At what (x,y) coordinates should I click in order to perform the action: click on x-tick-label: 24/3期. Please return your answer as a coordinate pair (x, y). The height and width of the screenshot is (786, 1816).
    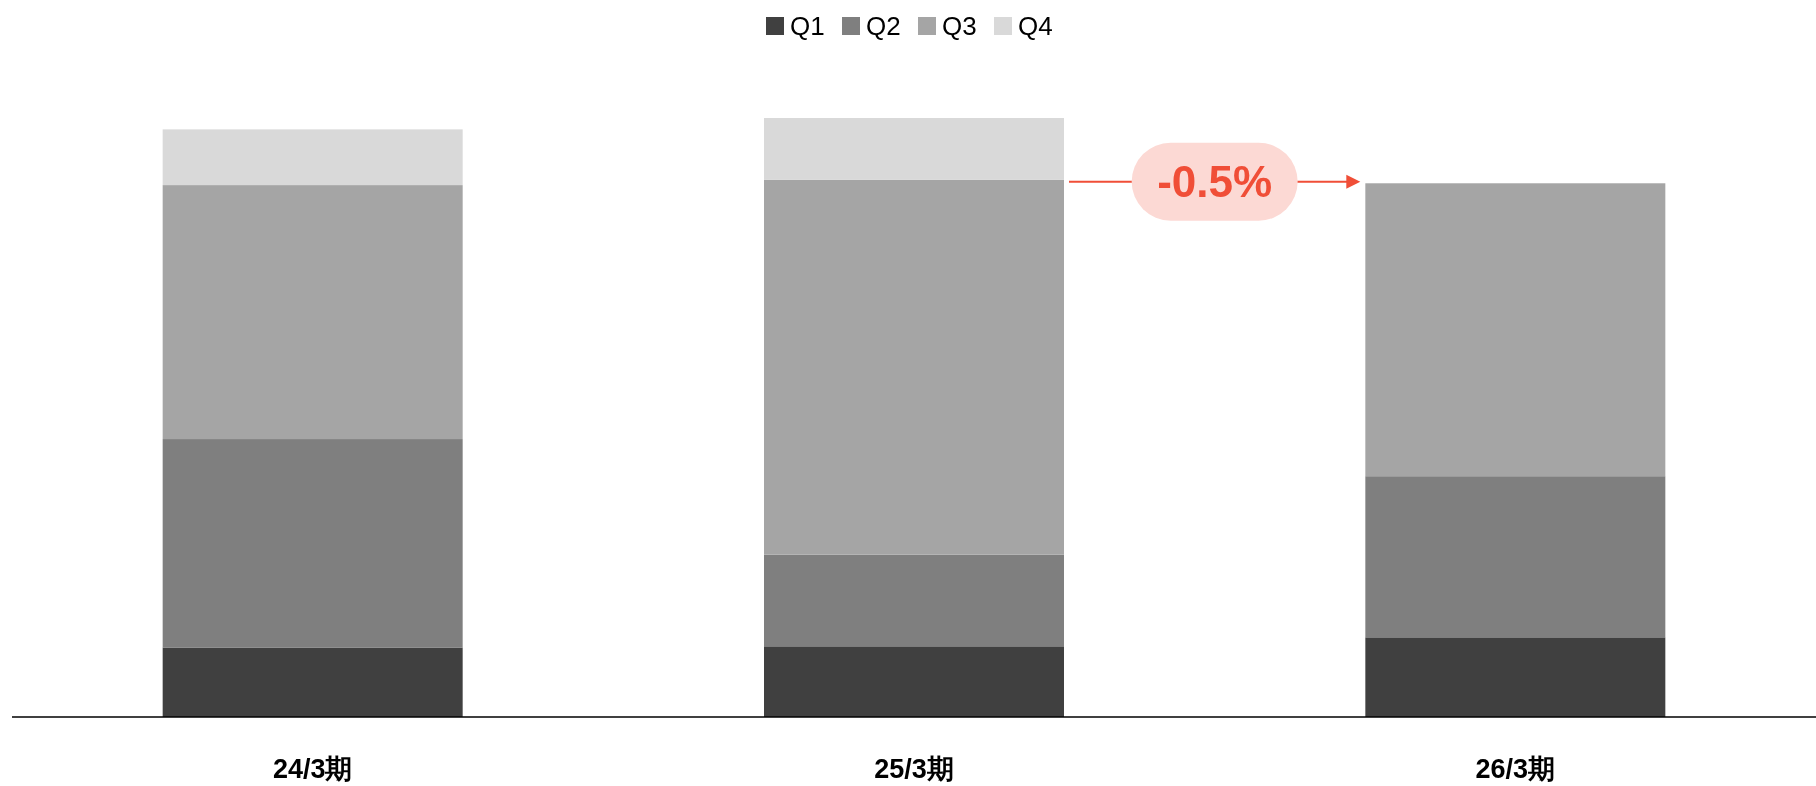
    Looking at the image, I should click on (312, 769).